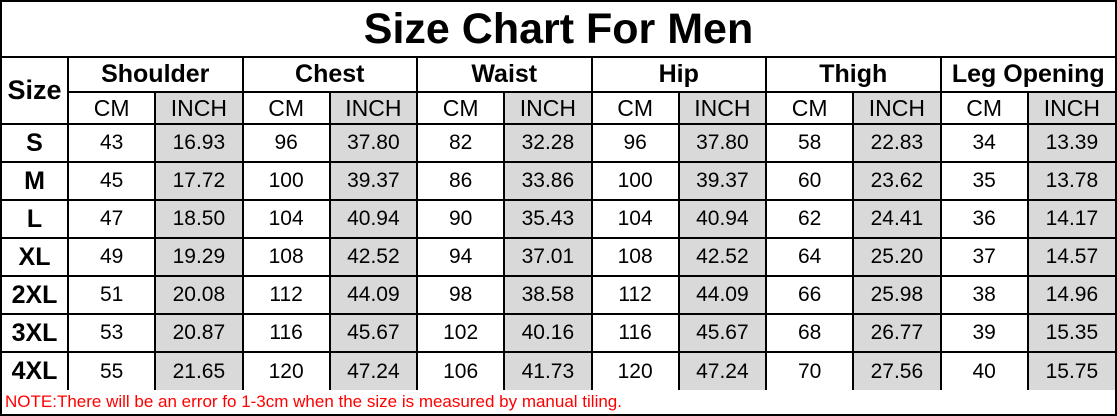 The image size is (1117, 416). I want to click on data-cell: 14.57, so click(1071, 257).